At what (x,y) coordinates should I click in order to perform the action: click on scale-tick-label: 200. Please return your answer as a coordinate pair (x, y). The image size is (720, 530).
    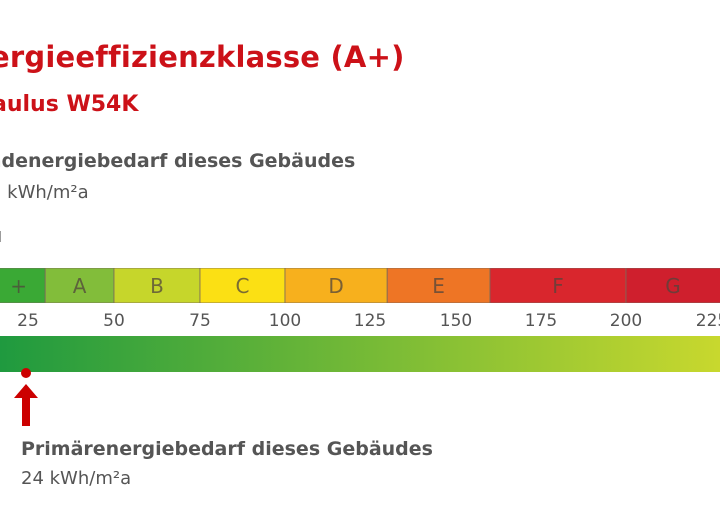
    Looking at the image, I should click on (626, 321).